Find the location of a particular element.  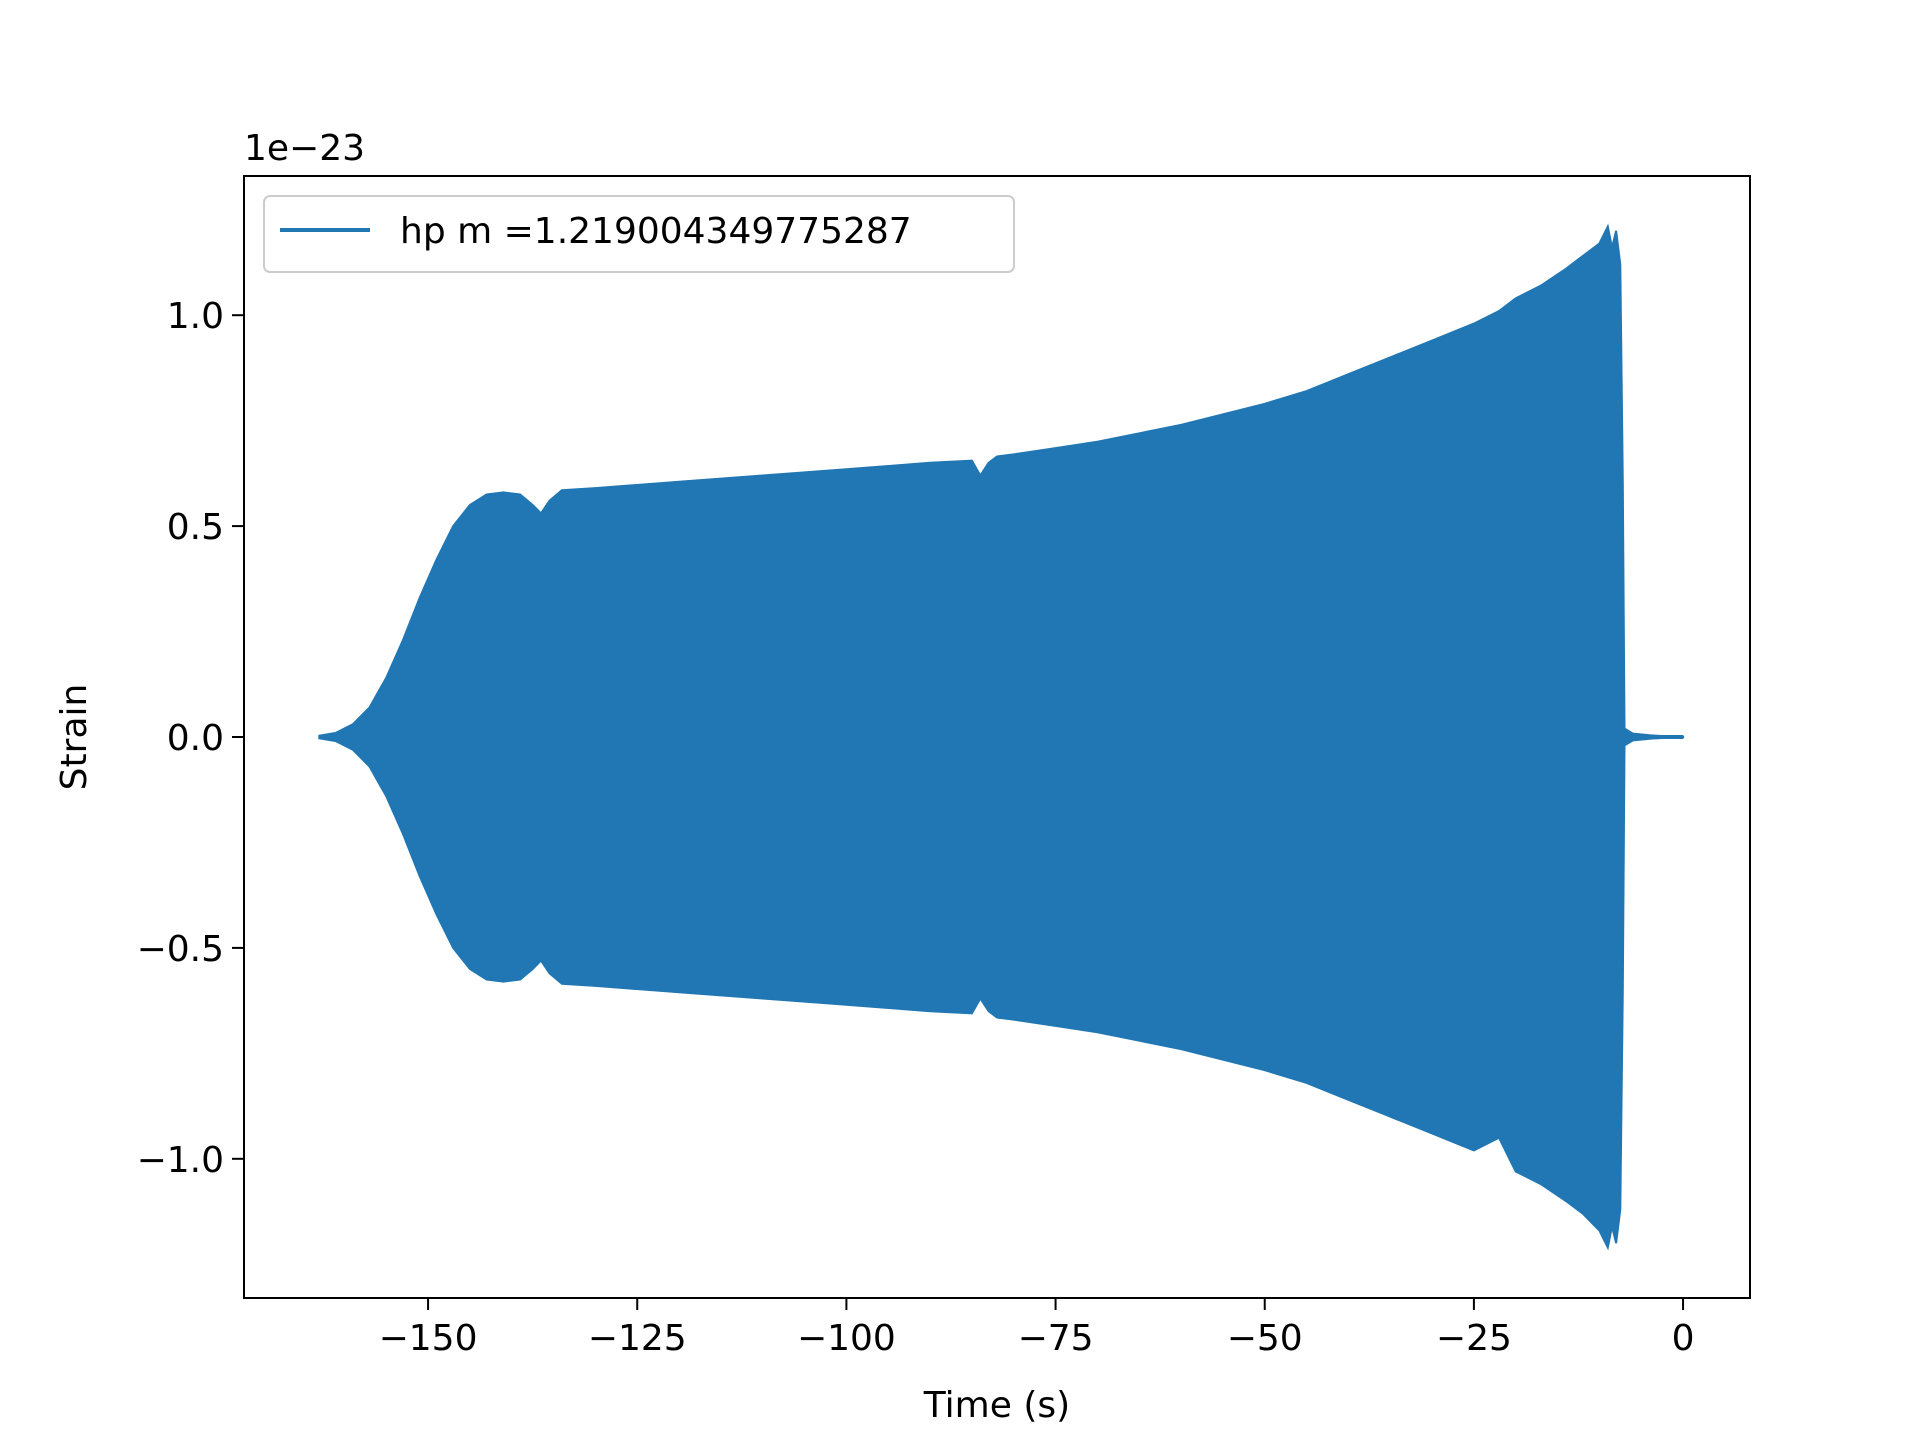

x-axis-label: Time (s) is located at coordinates (996, 1405).